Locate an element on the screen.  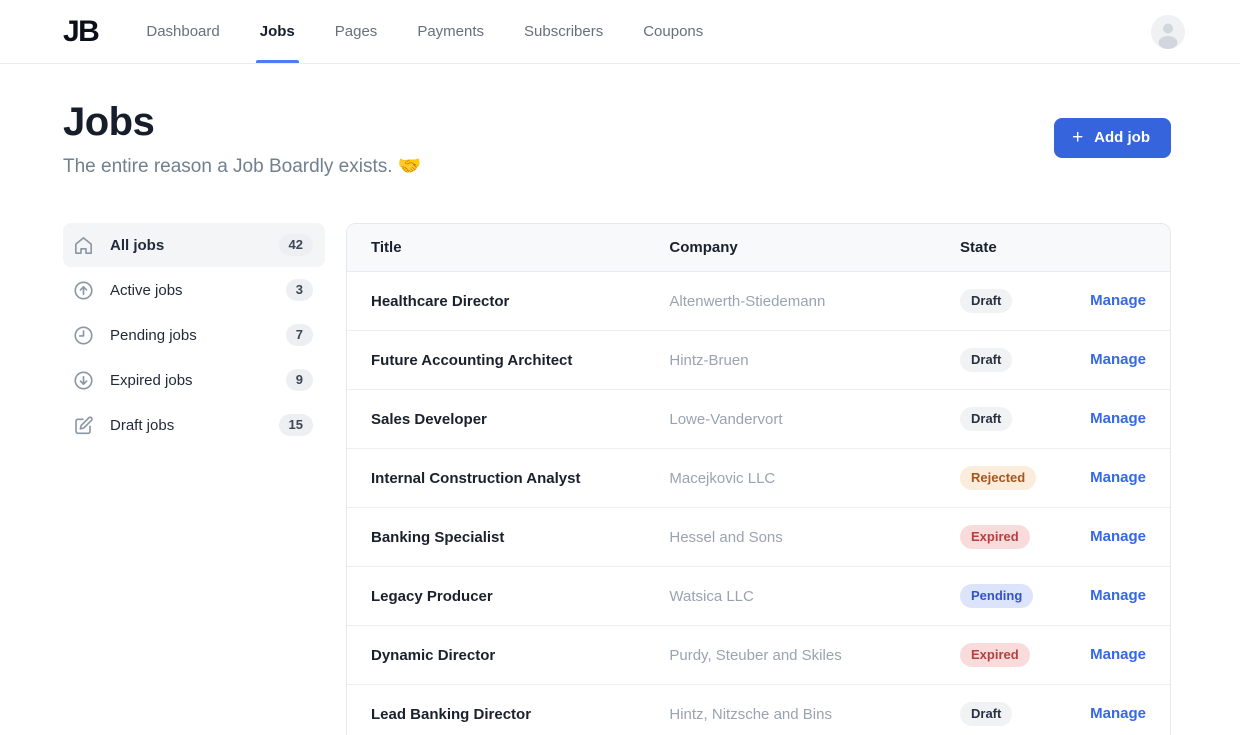
sidebar-item-count-badge: 15 is located at coordinates (295, 425).